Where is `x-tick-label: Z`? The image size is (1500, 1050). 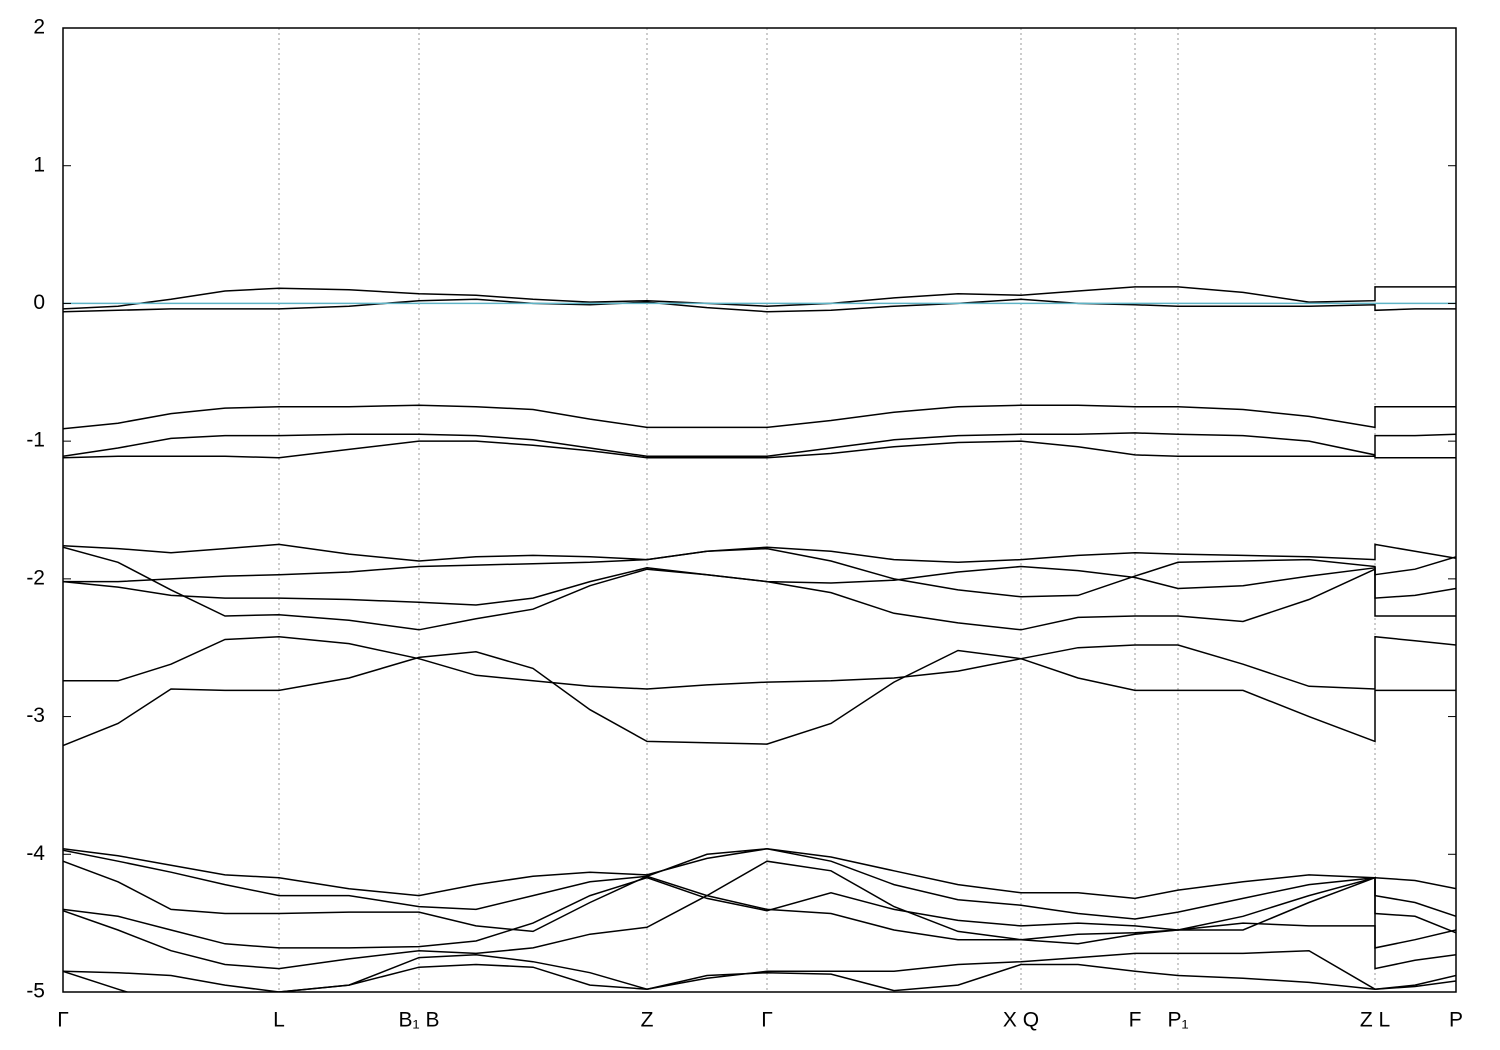 x-tick-label: Z is located at coordinates (647, 1020).